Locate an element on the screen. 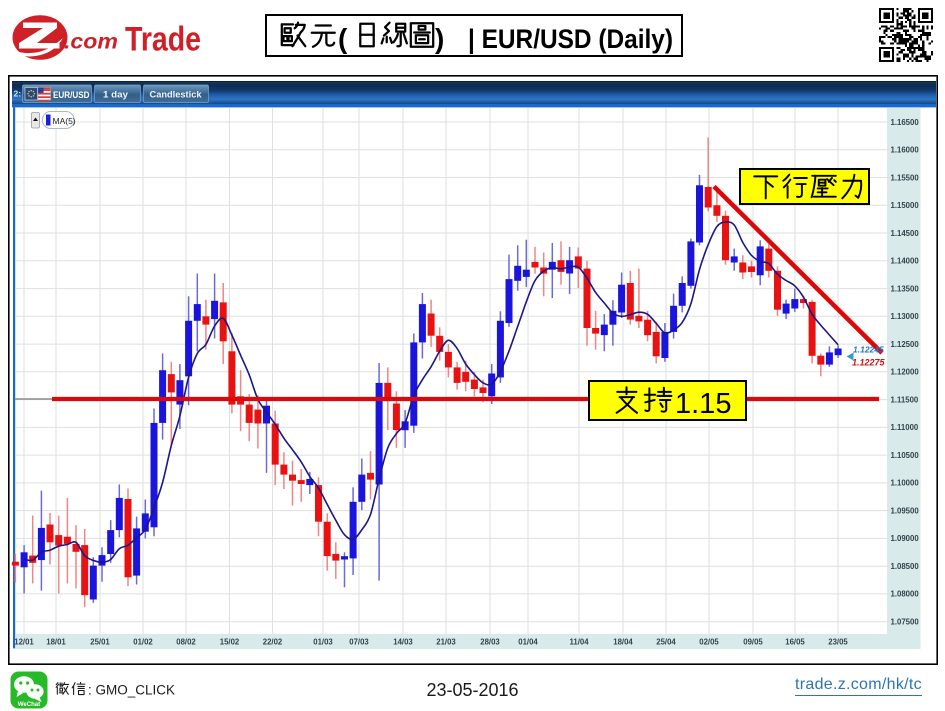  svg-text: 1.16500 is located at coordinates (905, 122).